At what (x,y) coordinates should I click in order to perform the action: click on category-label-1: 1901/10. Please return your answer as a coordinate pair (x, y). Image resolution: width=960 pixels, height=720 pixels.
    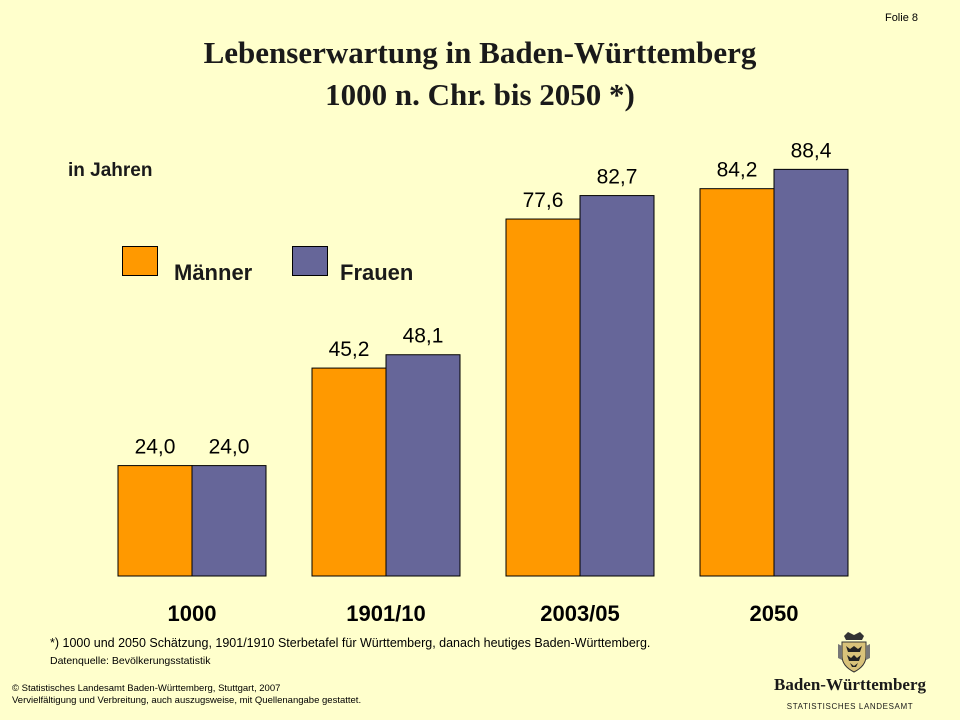
    Looking at the image, I should click on (386, 613).